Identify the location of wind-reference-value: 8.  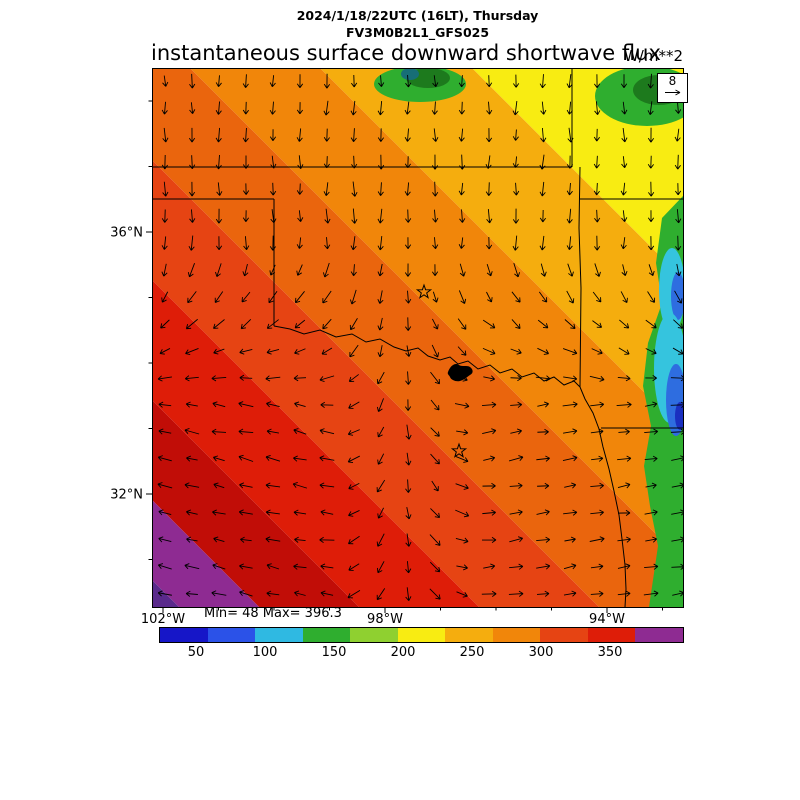
(672, 81).